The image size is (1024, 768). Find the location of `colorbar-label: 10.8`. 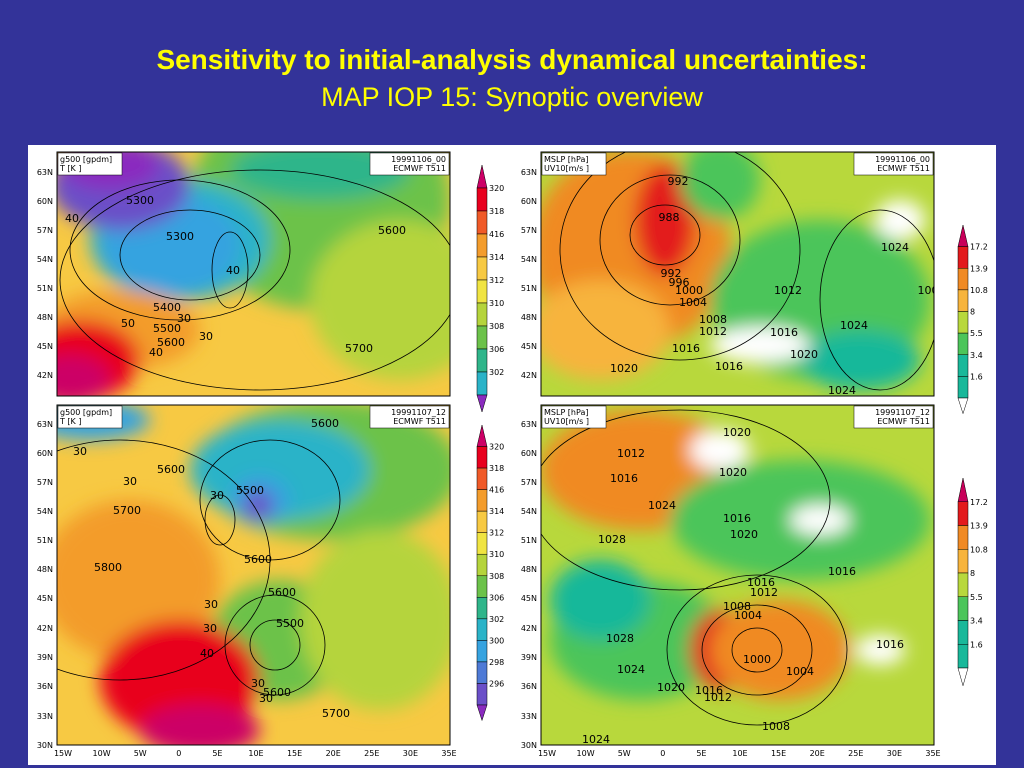

colorbar-label: 10.8 is located at coordinates (979, 290).